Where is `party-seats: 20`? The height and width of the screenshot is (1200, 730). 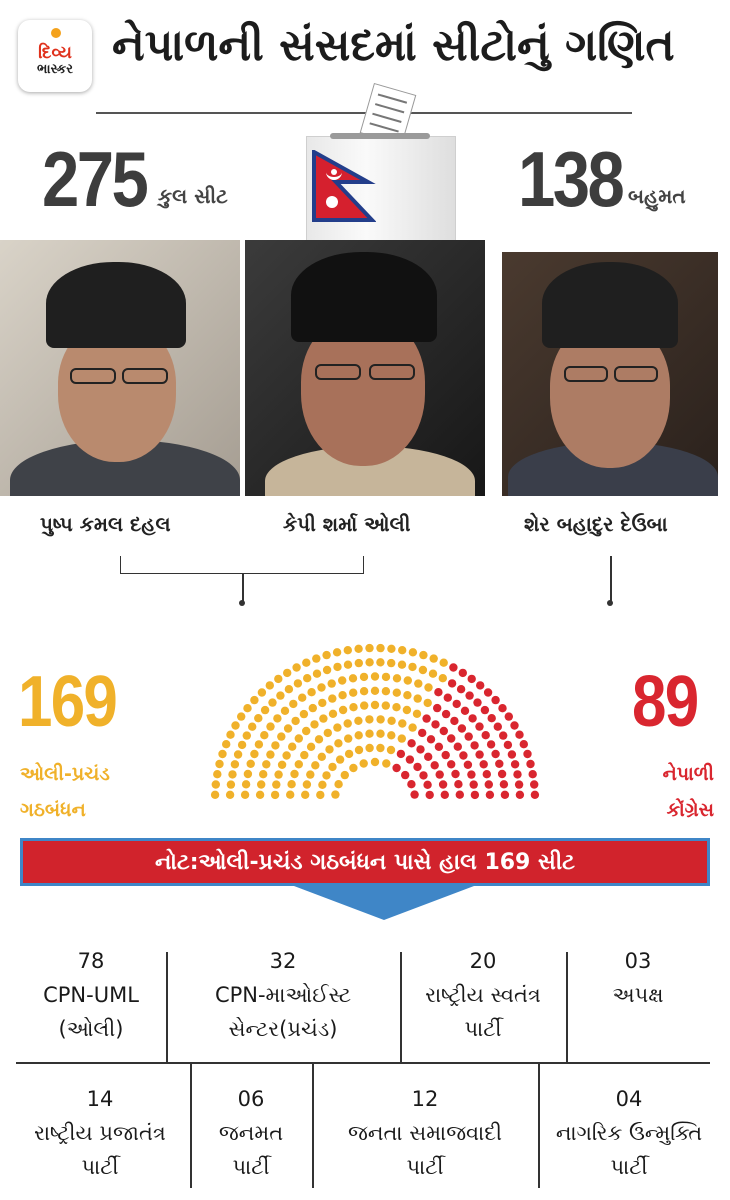 party-seats: 20 is located at coordinates (483, 961).